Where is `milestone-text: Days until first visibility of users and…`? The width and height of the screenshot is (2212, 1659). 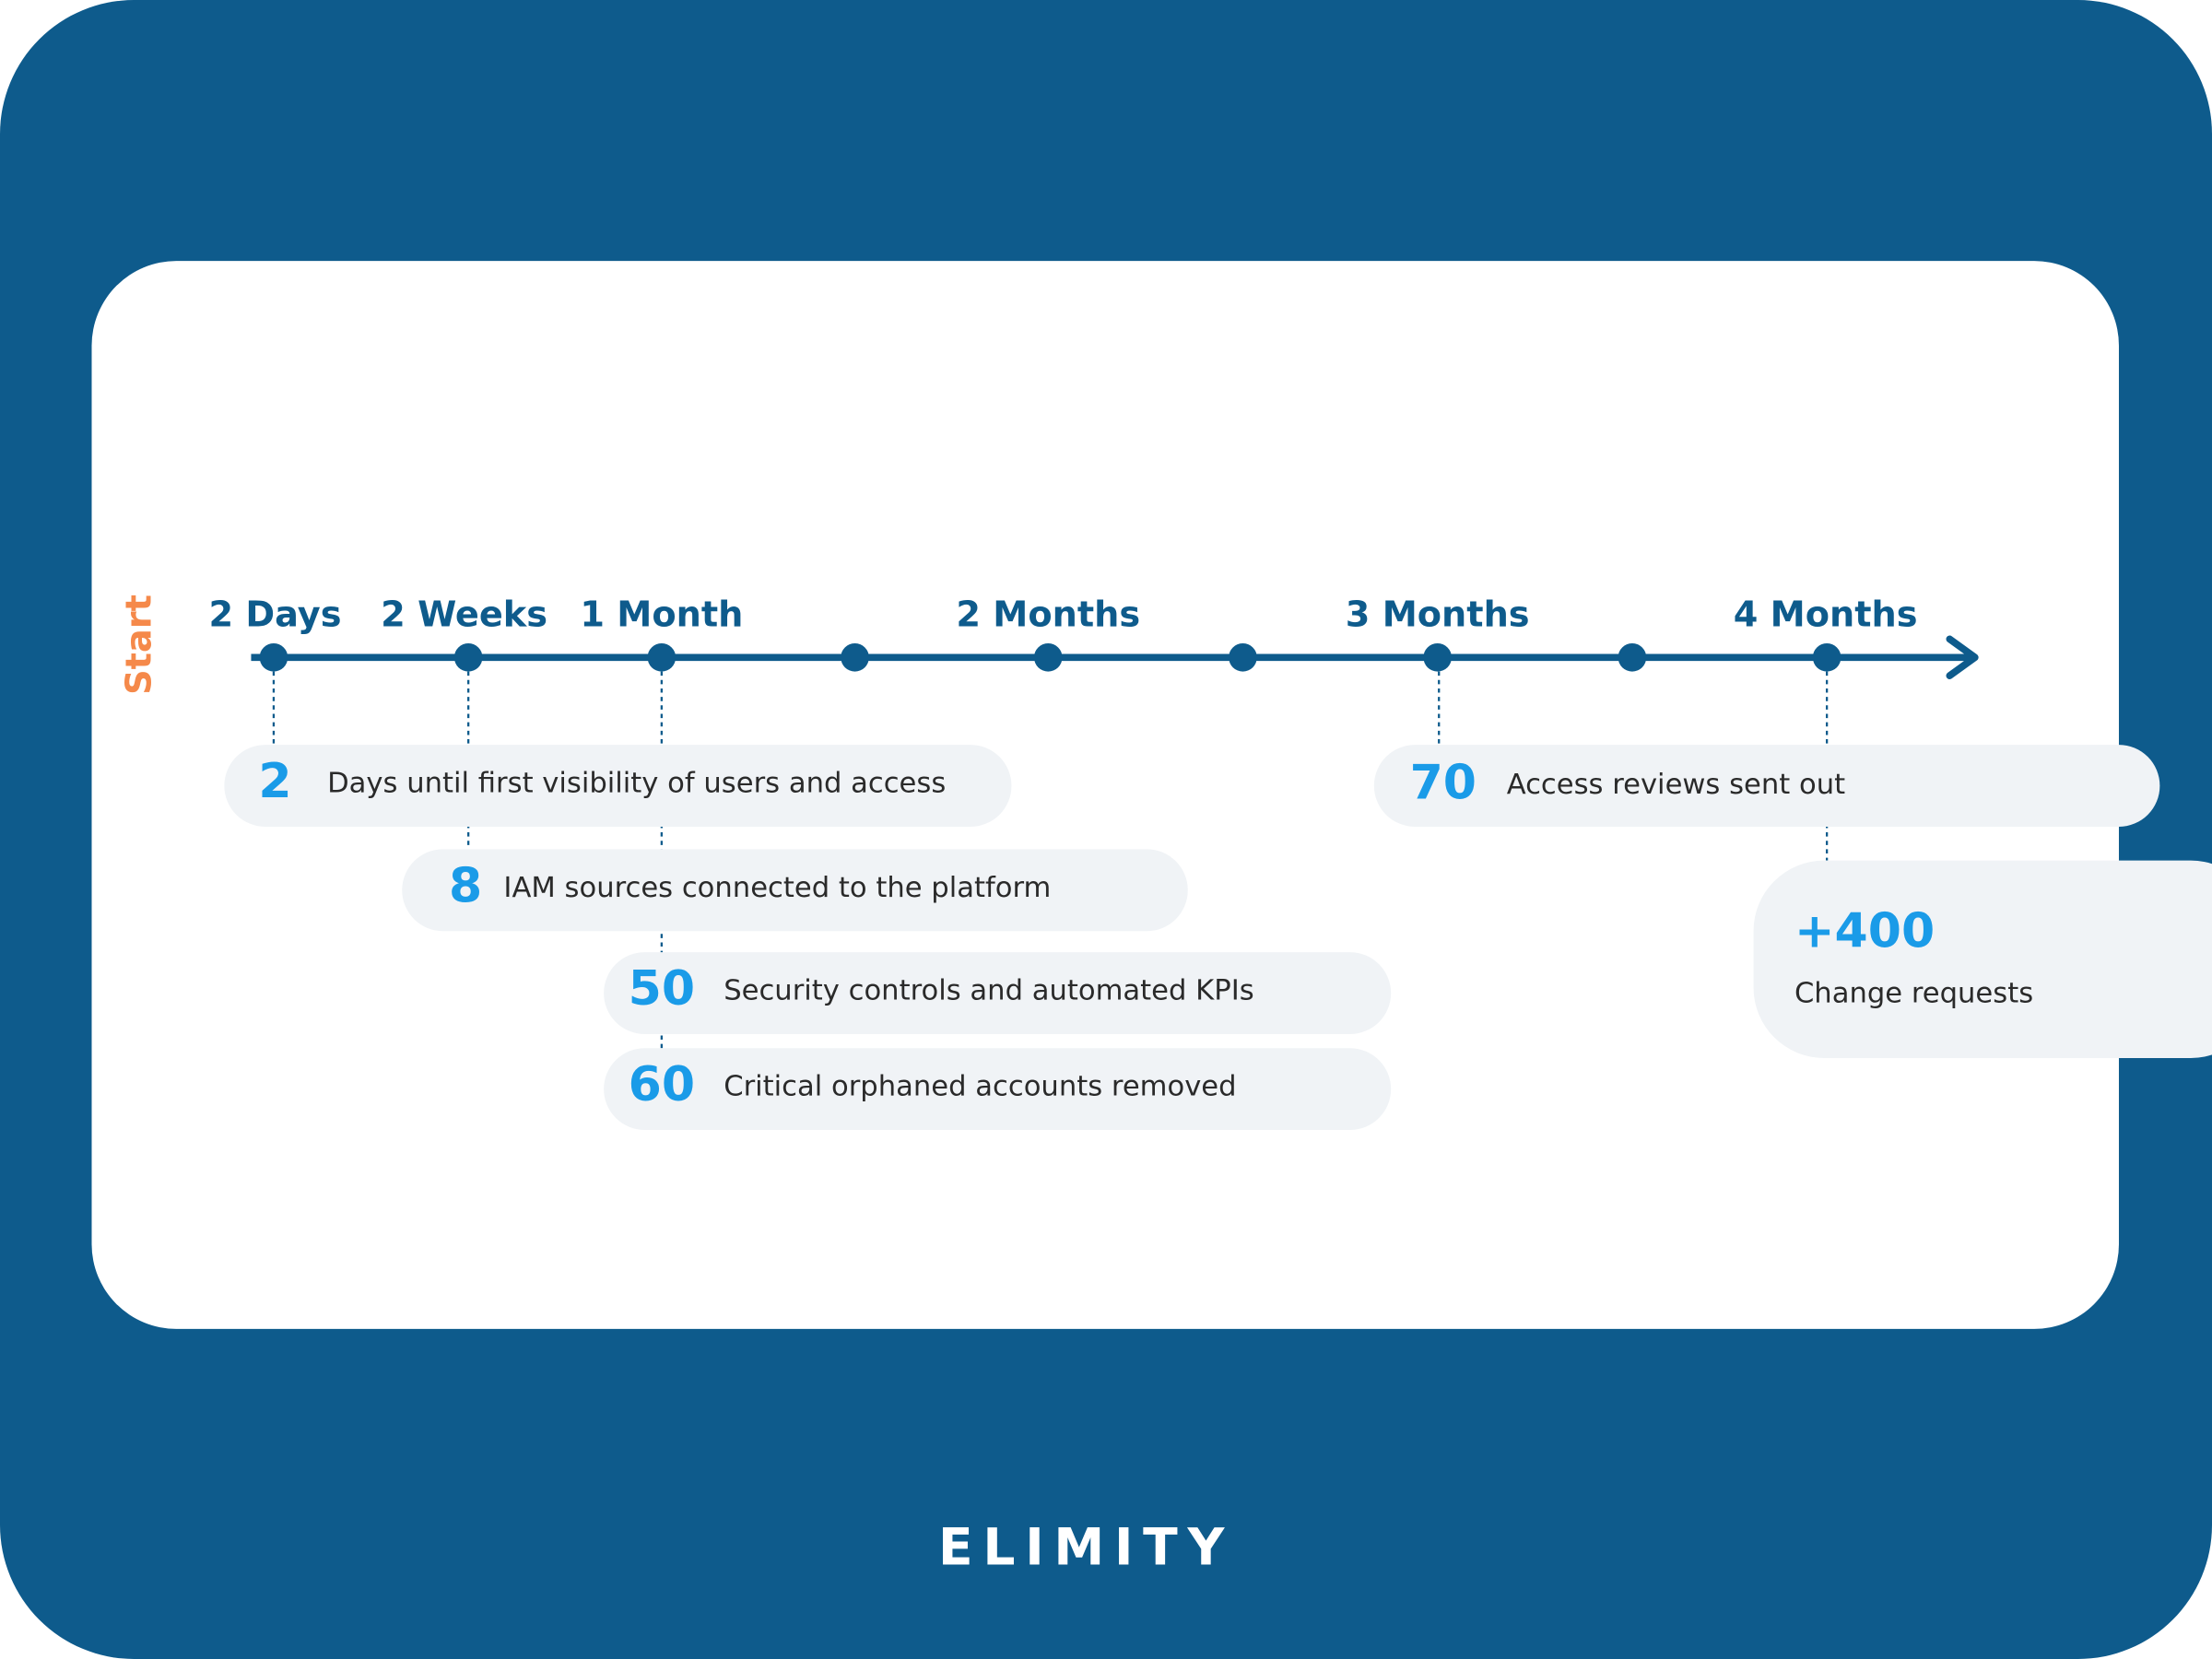
milestone-text: Days until first visibility of users and… is located at coordinates (636, 784).